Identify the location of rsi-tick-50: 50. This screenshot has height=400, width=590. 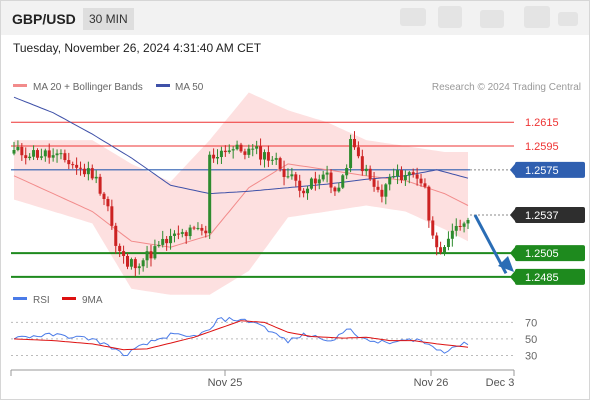
(531, 340).